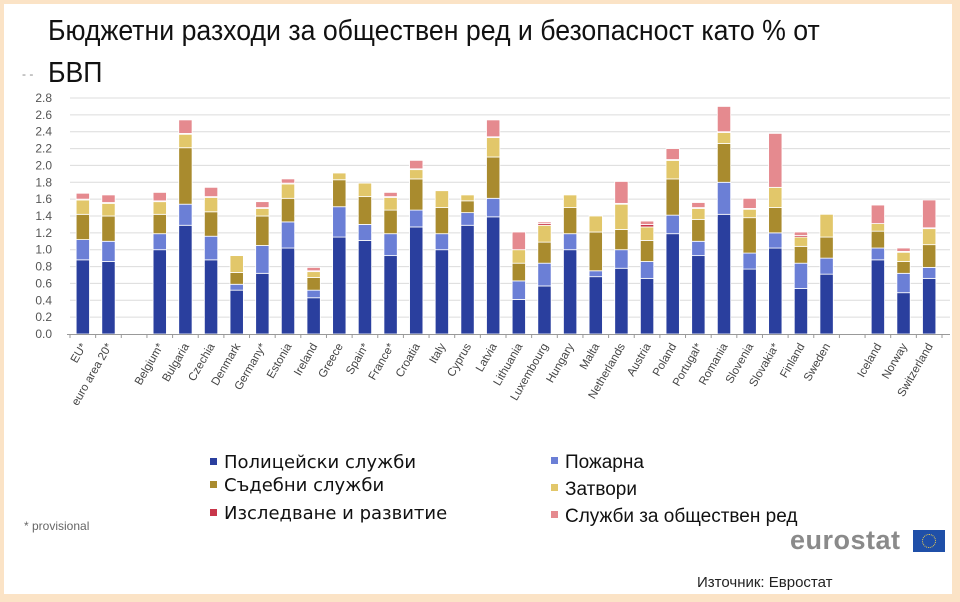 This screenshot has width=960, height=602. I want to click on legend-label: Изследване и развитие, so click(336, 513).